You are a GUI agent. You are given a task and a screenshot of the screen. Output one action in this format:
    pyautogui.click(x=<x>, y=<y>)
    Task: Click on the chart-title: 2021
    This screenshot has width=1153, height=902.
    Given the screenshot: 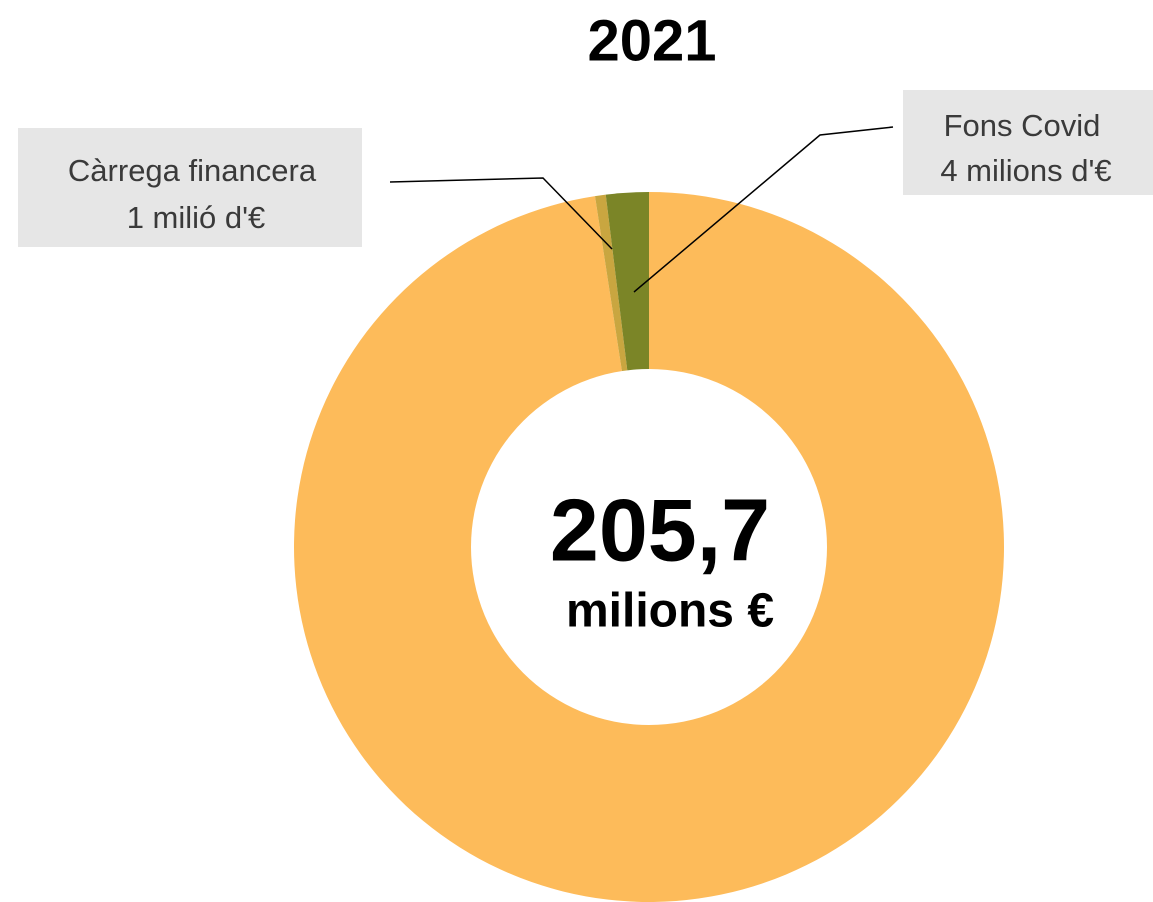 What is the action you would take?
    pyautogui.click(x=651, y=40)
    